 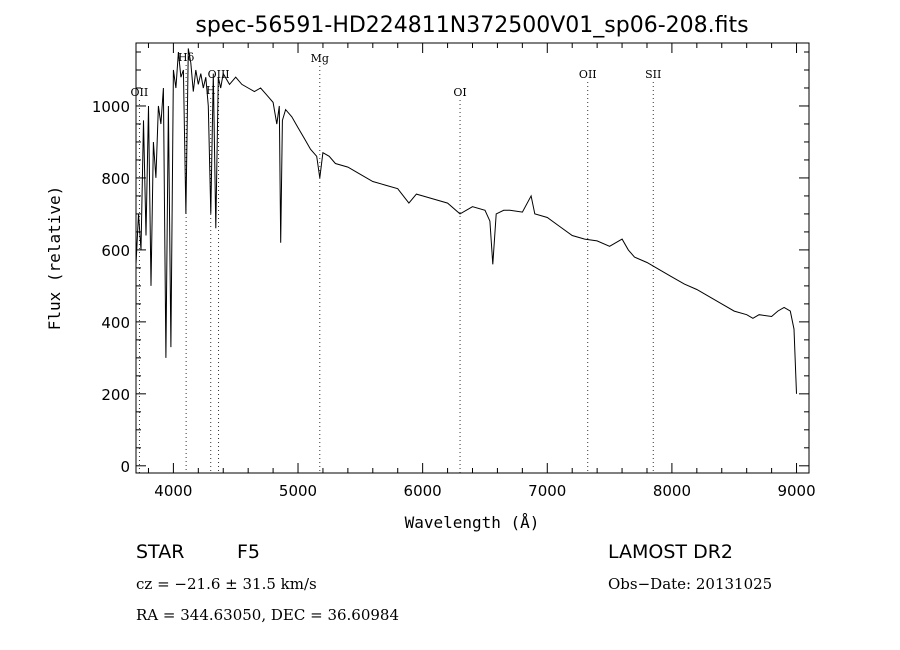 What do you see at coordinates (472, 522) in the screenshot?
I see `x-axis-label: Wavelength (Å)` at bounding box center [472, 522].